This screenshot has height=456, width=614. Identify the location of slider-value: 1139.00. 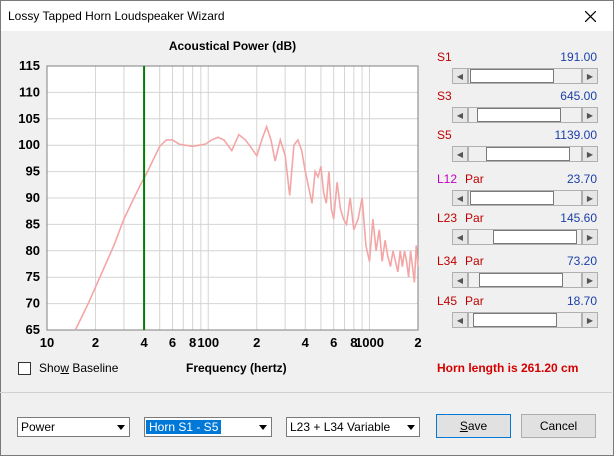
(576, 135).